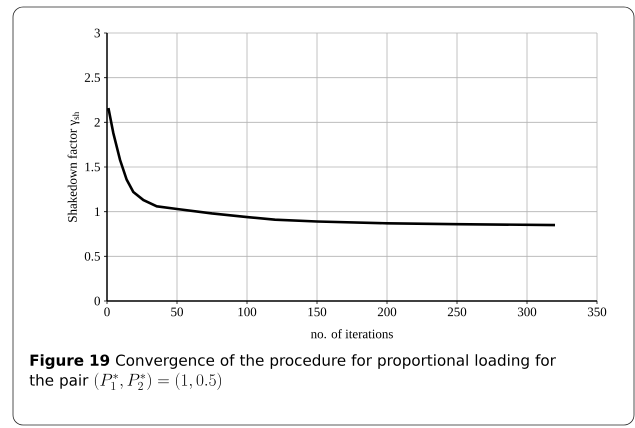 This screenshot has width=635, height=428. What do you see at coordinates (597, 312) in the screenshot?
I see `x-tick-label: 350` at bounding box center [597, 312].